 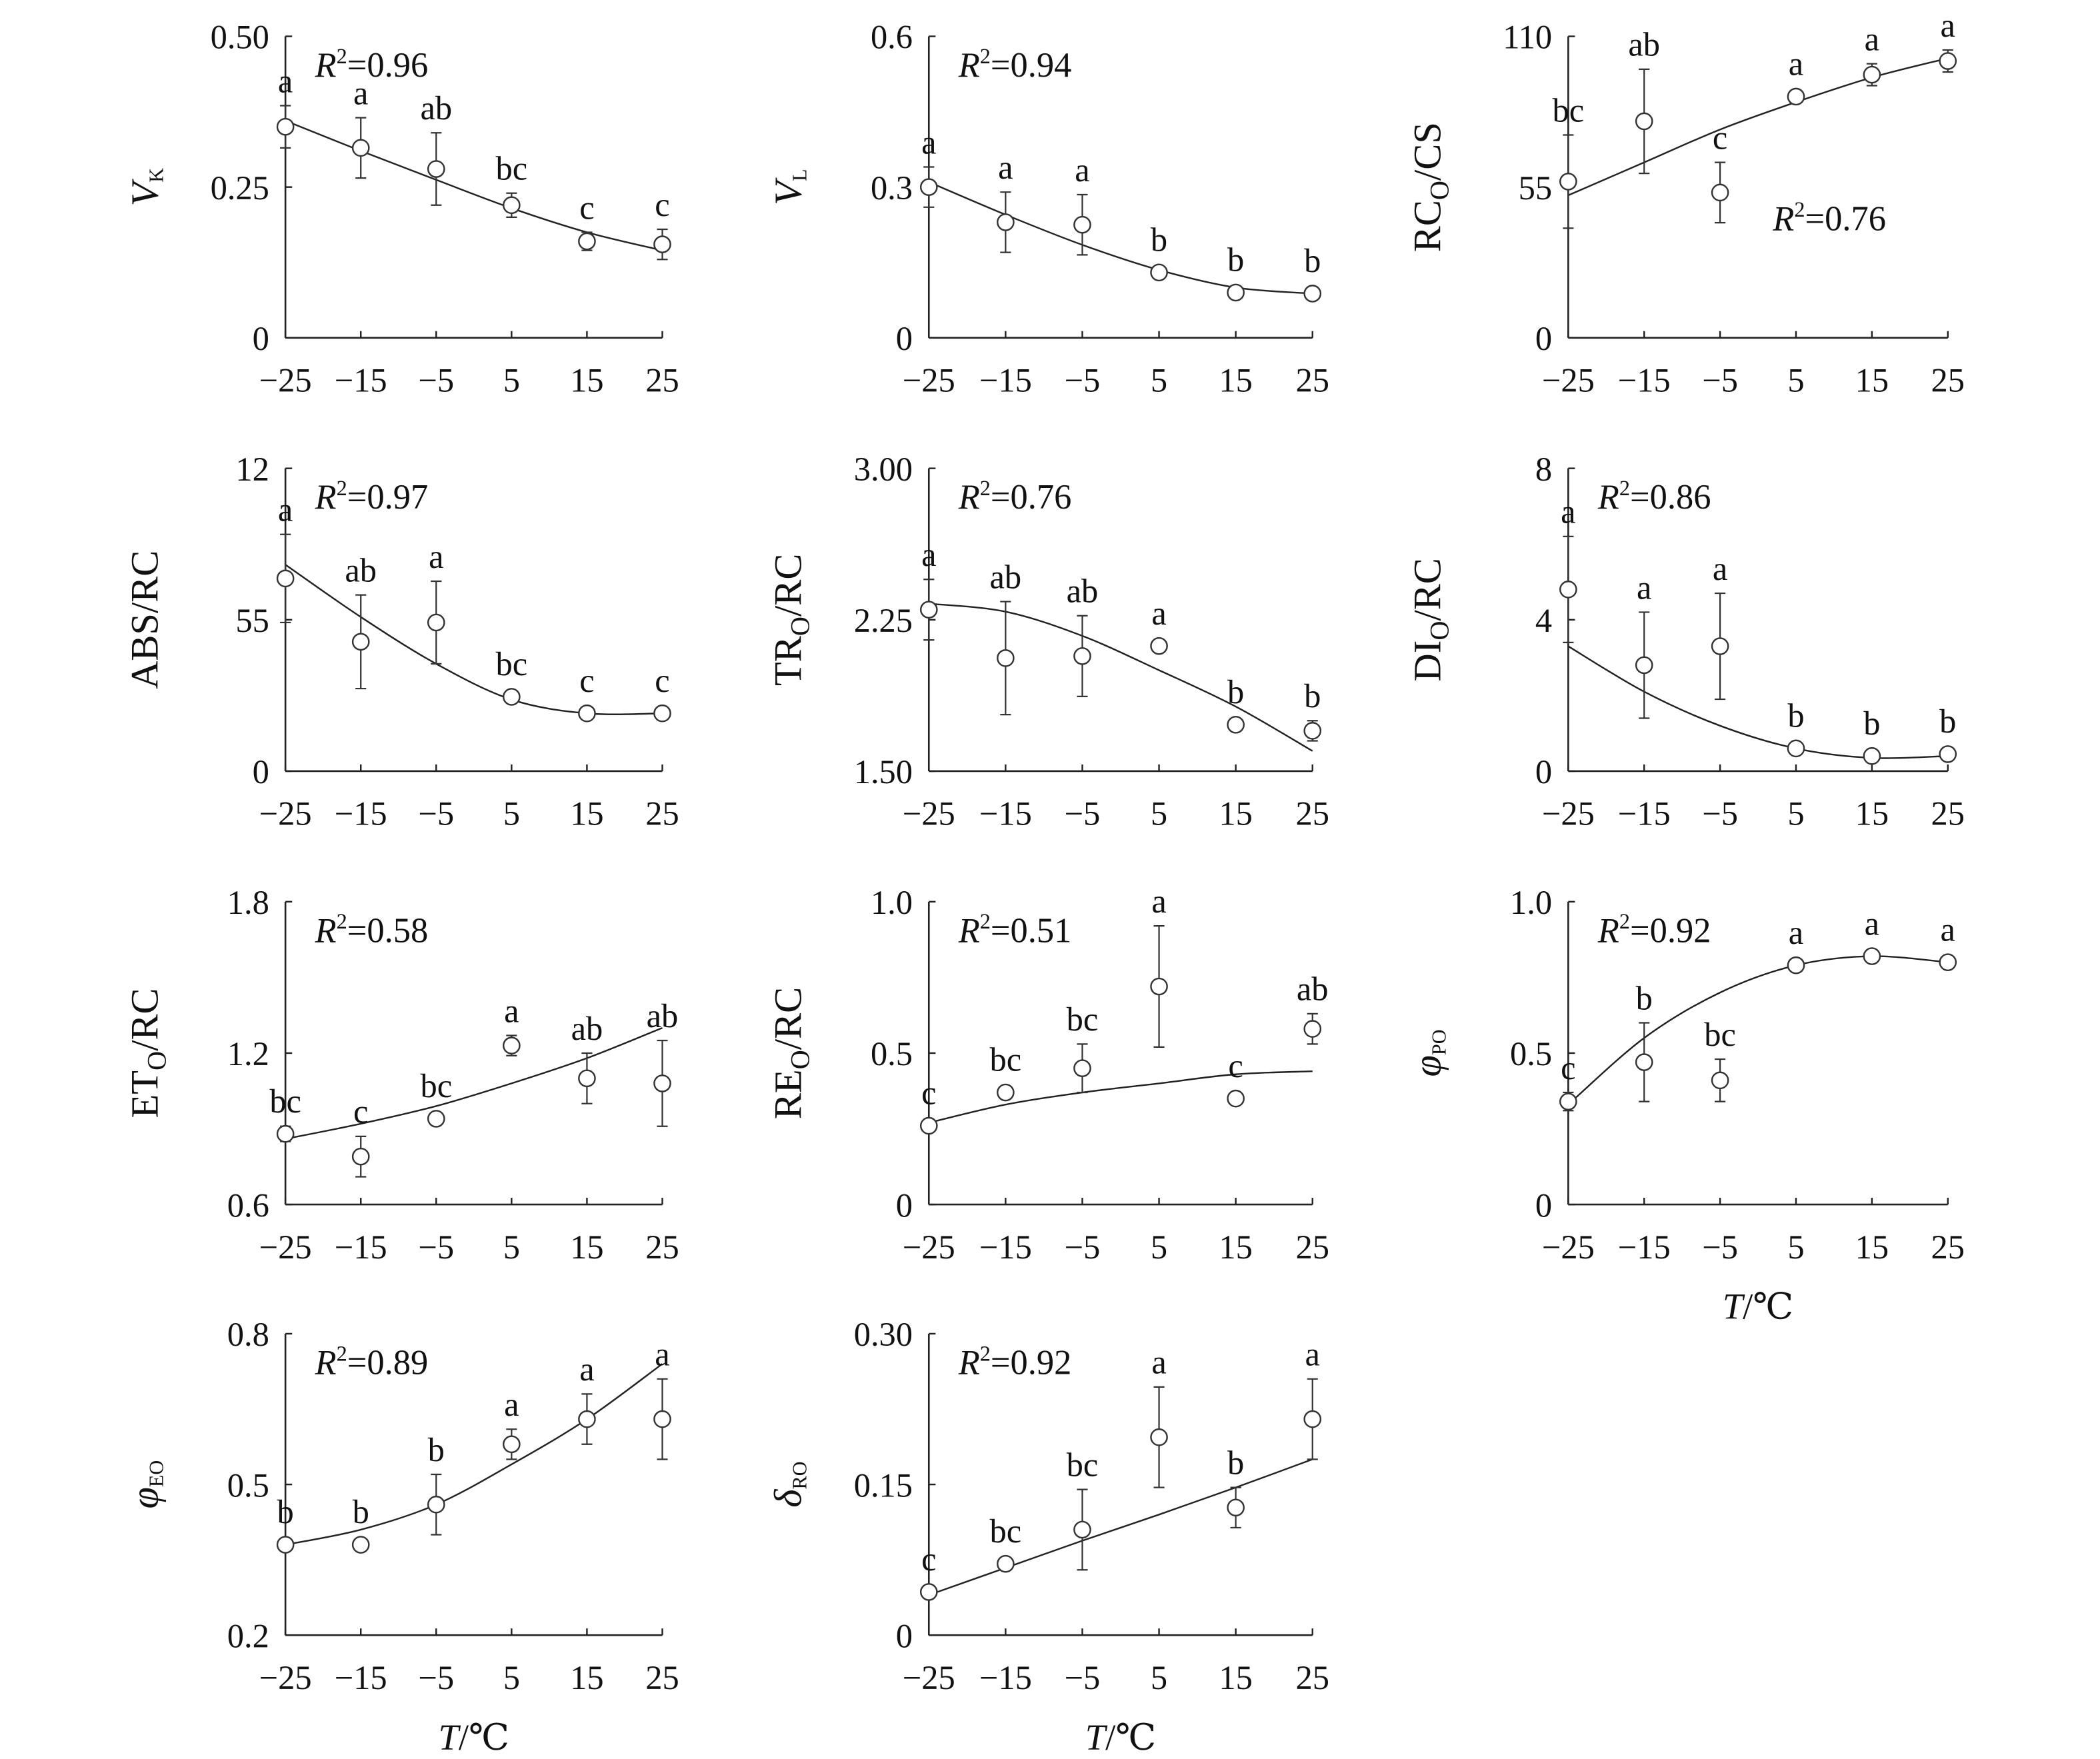 What do you see at coordinates (145, 1484) in the screenshot?
I see `y-axis-label: φEO` at bounding box center [145, 1484].